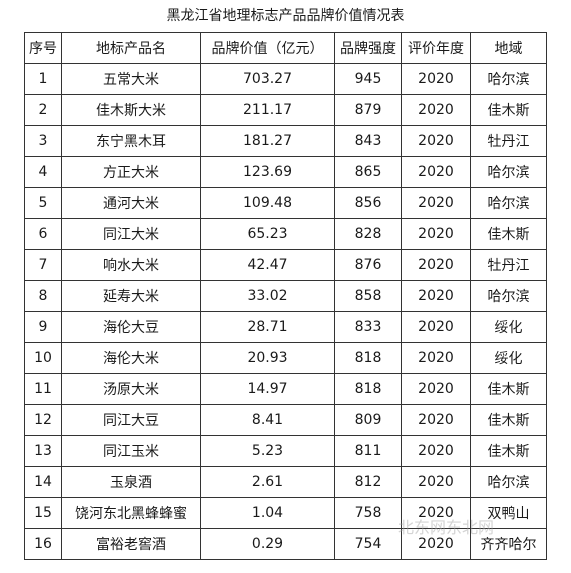  I want to click on cell-product: 五常大米, so click(131, 79).